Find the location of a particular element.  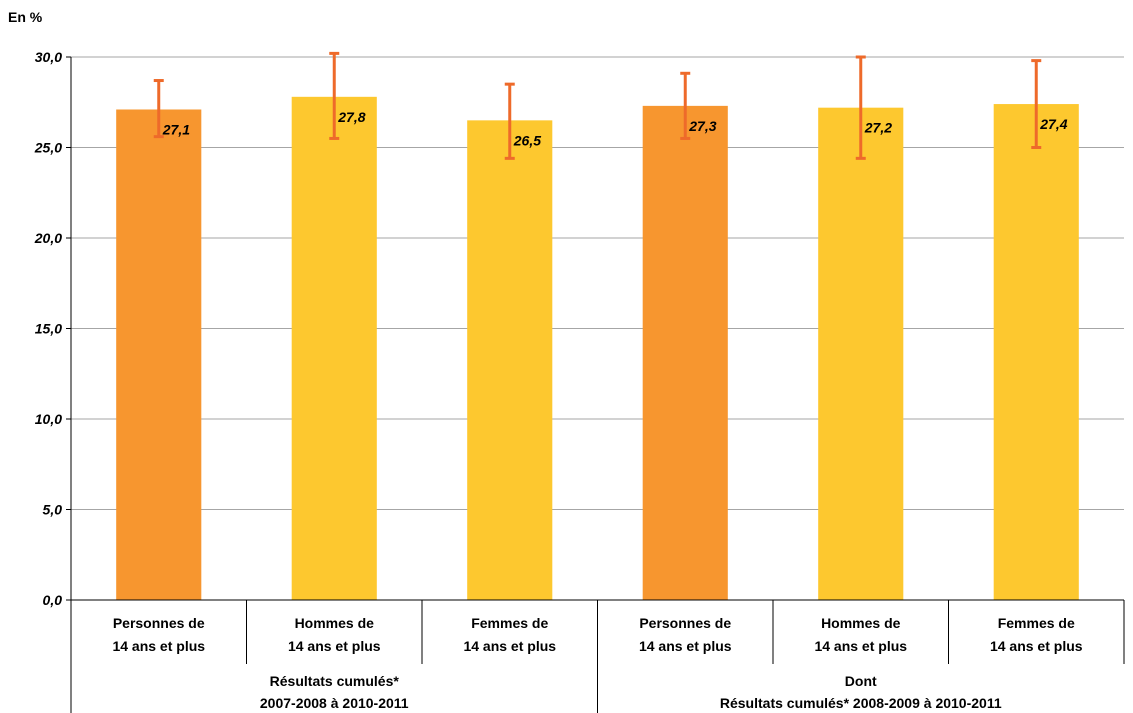

data-label: 27,1 is located at coordinates (176, 129).